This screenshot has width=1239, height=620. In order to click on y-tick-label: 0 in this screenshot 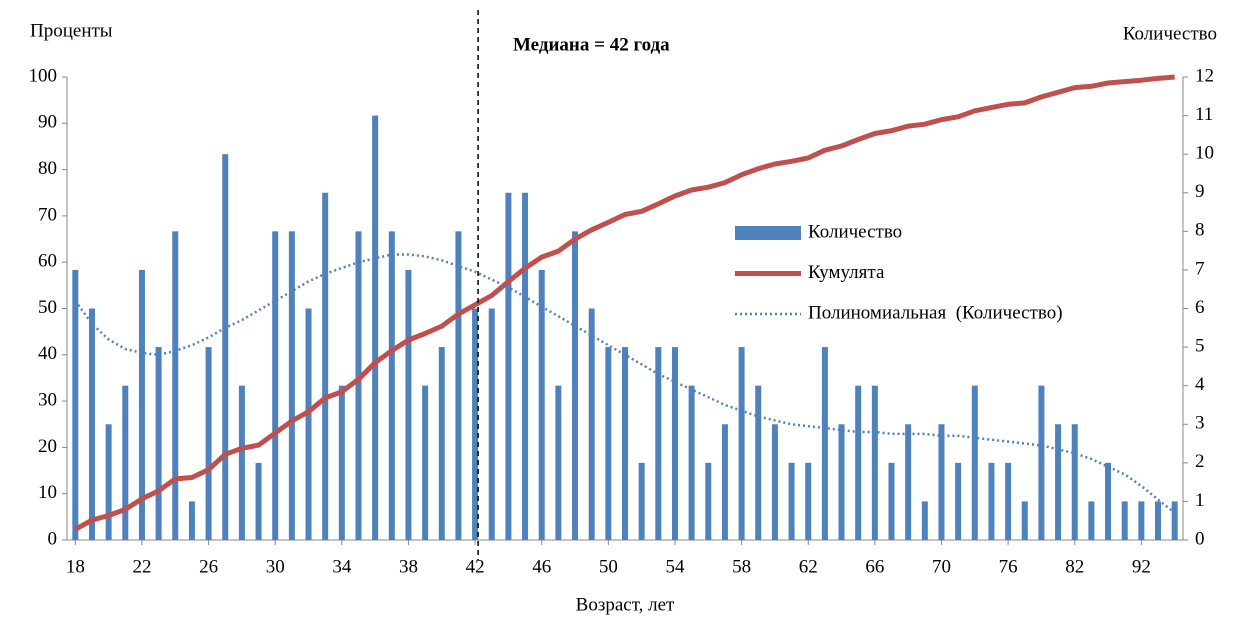, I will do `click(53, 538)`.